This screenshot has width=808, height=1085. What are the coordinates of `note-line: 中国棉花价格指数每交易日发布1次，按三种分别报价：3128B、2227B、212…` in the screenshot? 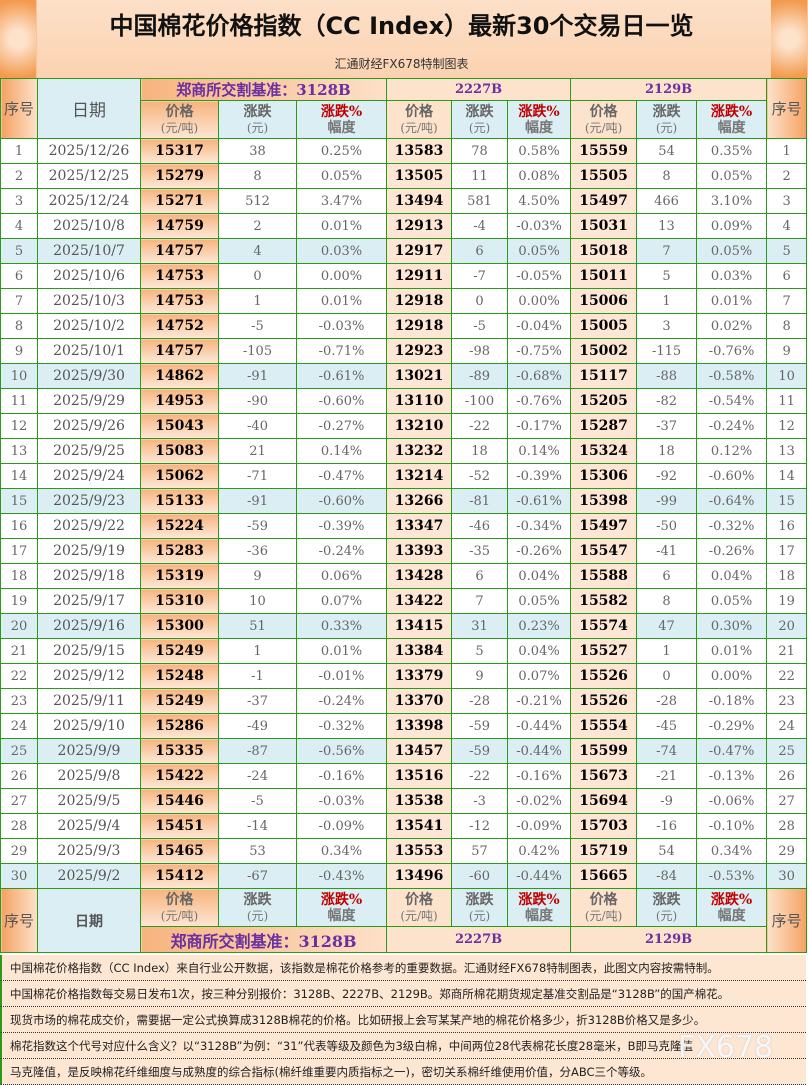 It's located at (403, 994).